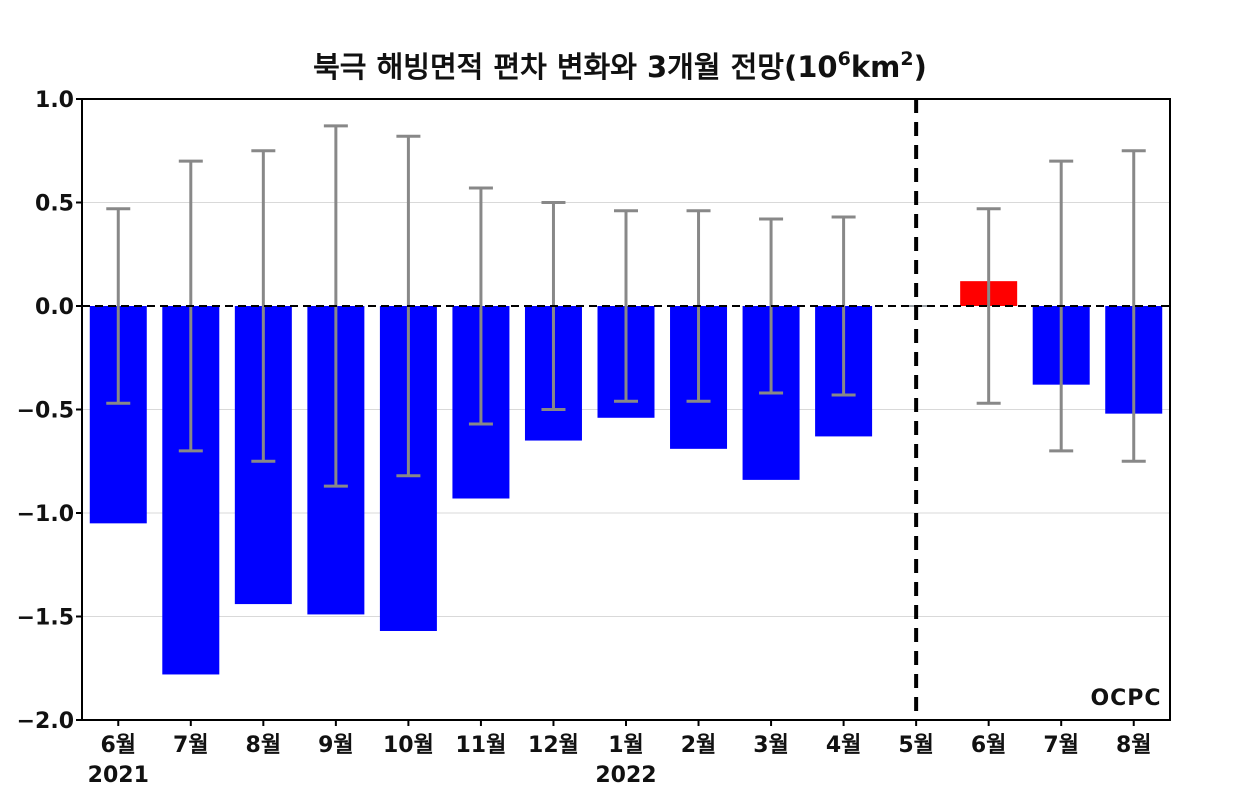  I want to click on year-label: 2021, so click(118, 775).